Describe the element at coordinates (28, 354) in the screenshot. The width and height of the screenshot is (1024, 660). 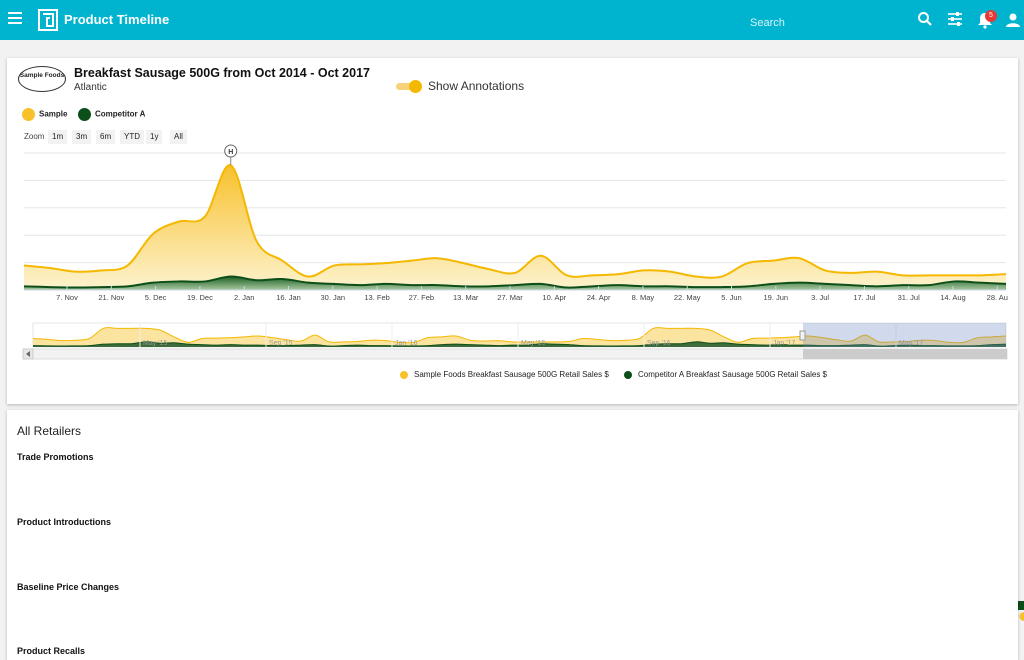
I see `chevron-left-icon` at that location.